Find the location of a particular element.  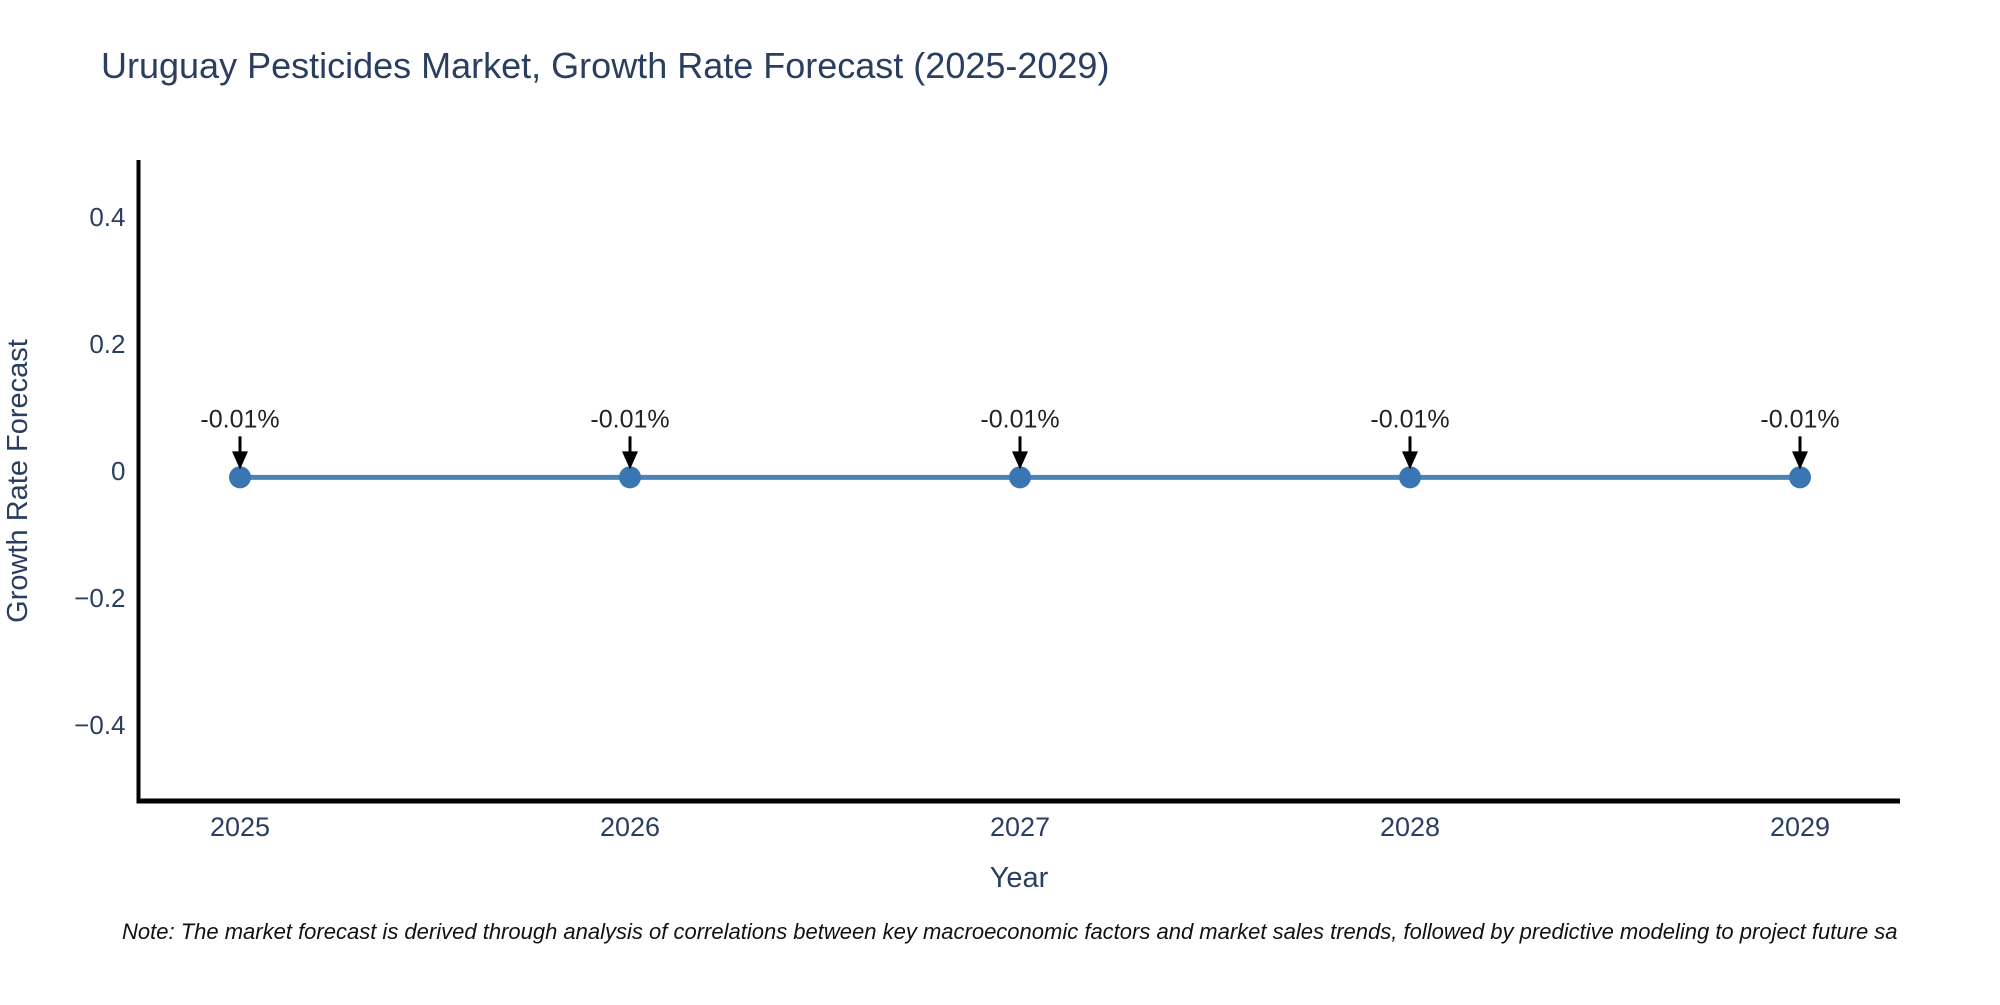

x-tick-label: 2025 is located at coordinates (240, 827).